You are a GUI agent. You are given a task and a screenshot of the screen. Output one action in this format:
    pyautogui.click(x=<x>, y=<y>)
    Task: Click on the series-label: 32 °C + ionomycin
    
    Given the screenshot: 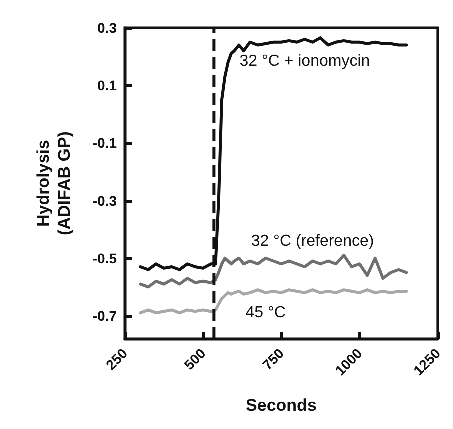 What is the action you would take?
    pyautogui.click(x=305, y=61)
    